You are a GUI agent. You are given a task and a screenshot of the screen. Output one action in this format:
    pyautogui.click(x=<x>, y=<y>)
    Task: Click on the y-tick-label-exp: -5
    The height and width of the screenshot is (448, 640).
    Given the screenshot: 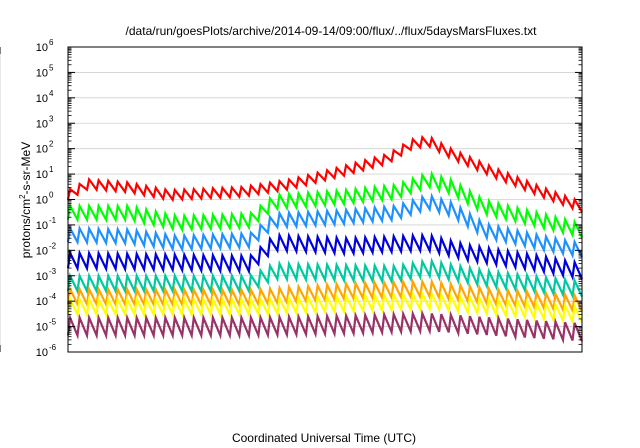 What is the action you would take?
    pyautogui.click(x=53, y=322)
    